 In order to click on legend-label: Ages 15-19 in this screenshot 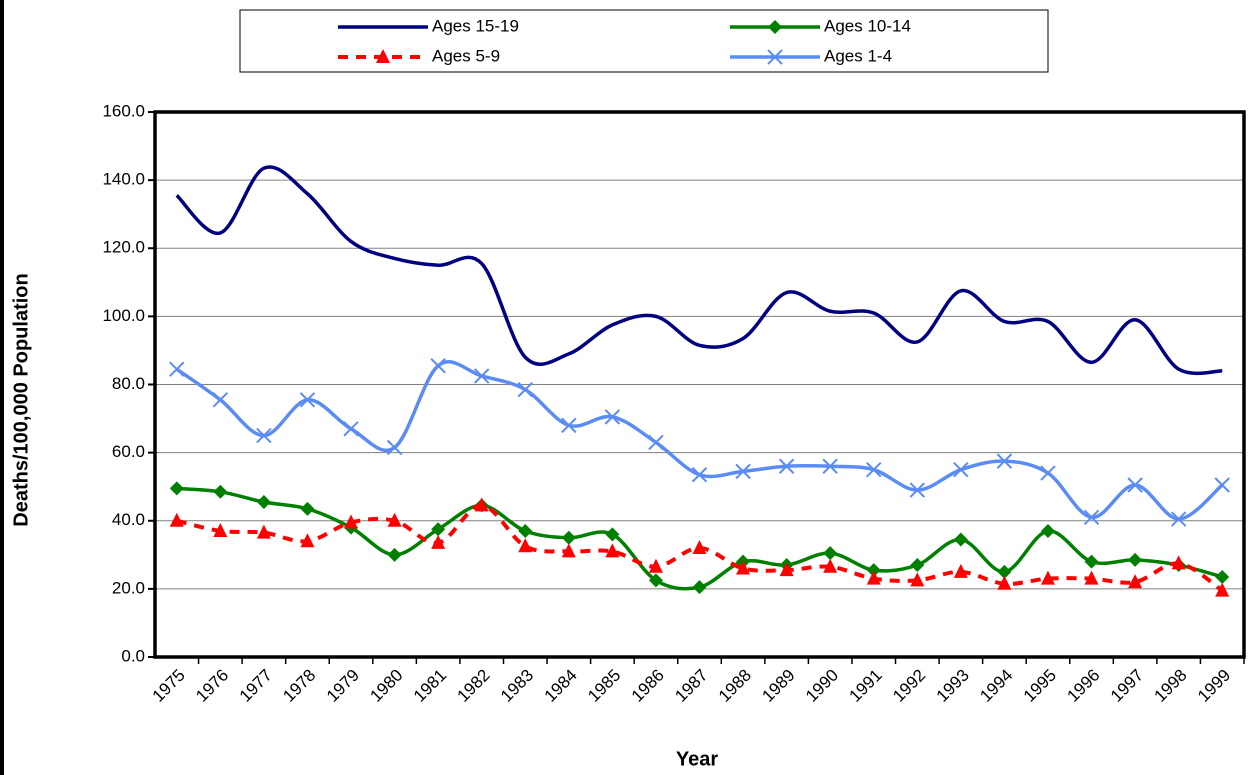, I will do `click(475, 25)`.